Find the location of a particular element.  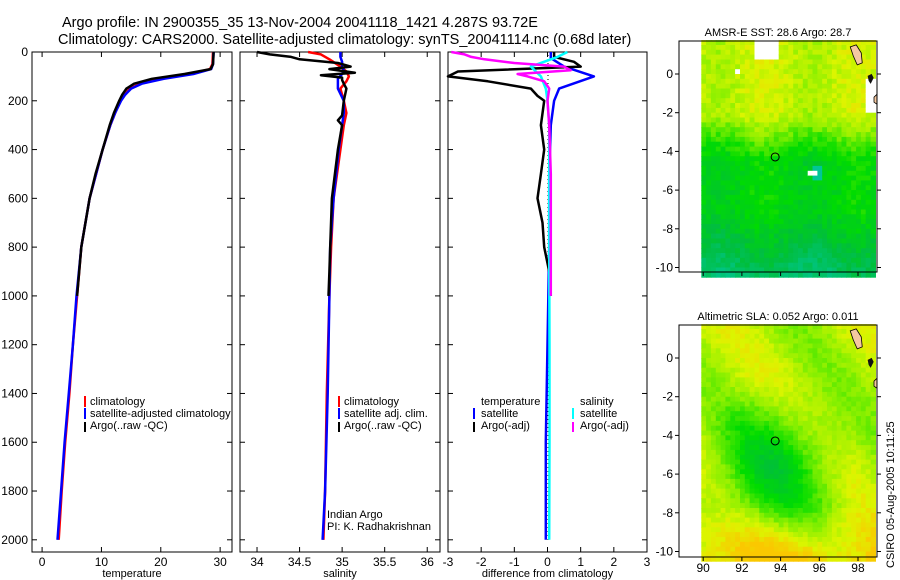

x-tick-label: 94 is located at coordinates (781, 568).